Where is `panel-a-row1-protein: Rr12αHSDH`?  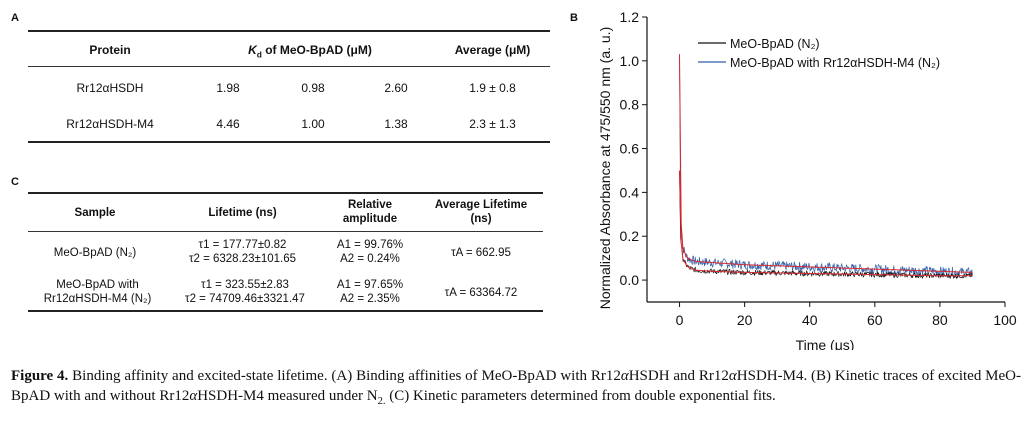
panel-a-row1-protein: Rr12αHSDH is located at coordinates (110, 88).